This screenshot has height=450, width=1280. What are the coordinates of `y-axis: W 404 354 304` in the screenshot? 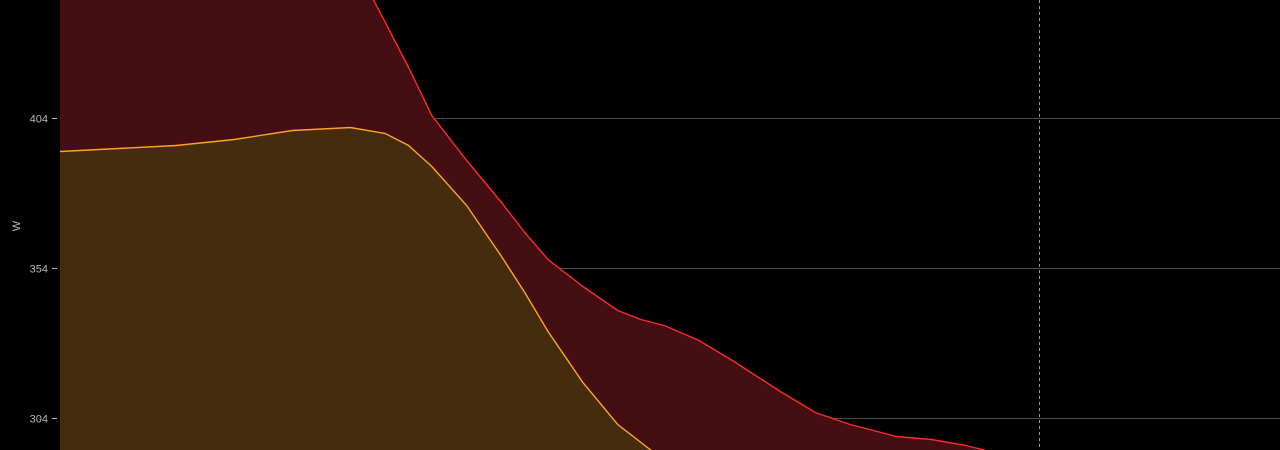 It's located at (34, 270).